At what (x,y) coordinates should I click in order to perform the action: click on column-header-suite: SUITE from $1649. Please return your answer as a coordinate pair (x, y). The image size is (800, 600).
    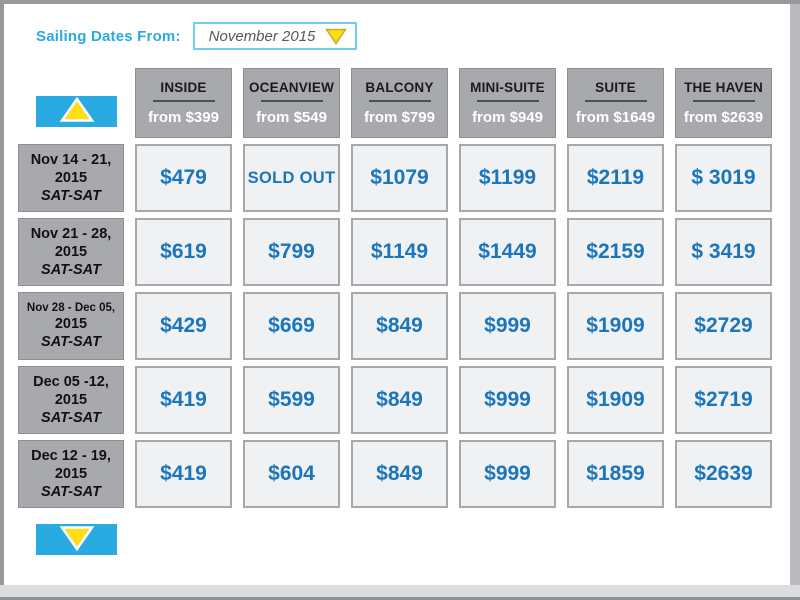
    Looking at the image, I should click on (615, 103).